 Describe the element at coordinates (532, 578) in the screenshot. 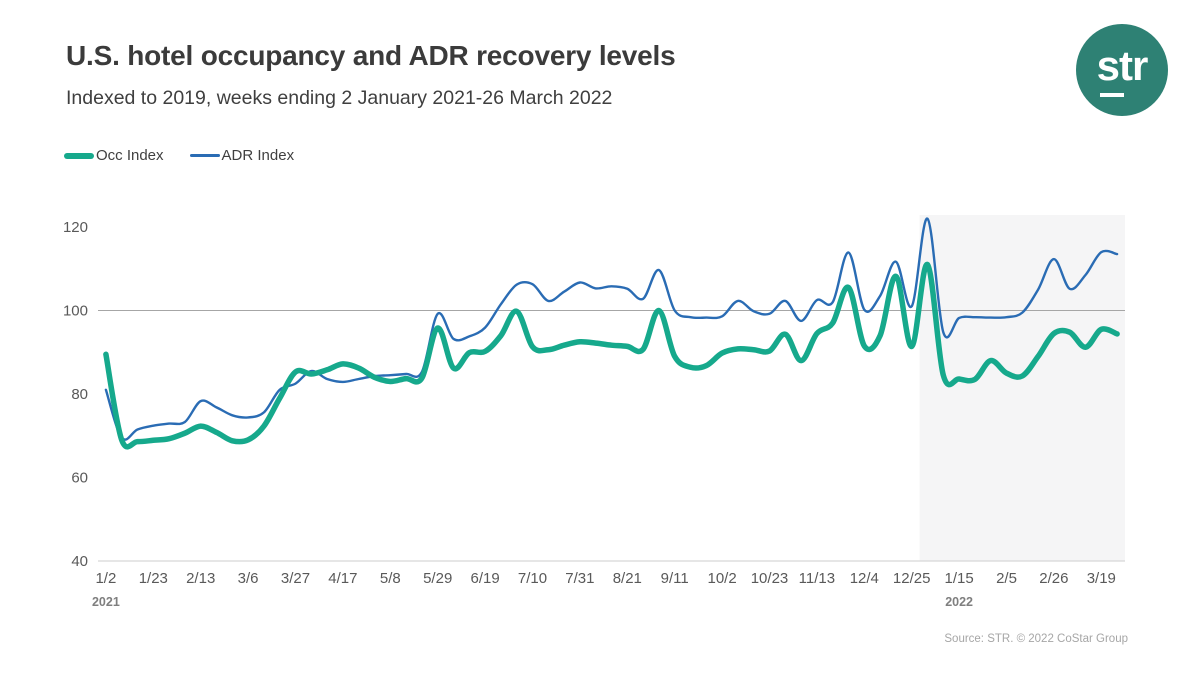

I see `x-tick-label: 7/10` at that location.